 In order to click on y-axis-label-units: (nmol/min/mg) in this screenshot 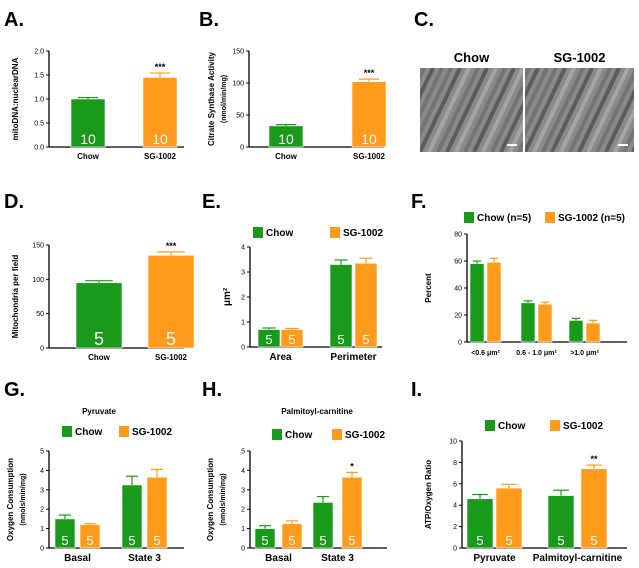, I will do `click(224, 99)`.